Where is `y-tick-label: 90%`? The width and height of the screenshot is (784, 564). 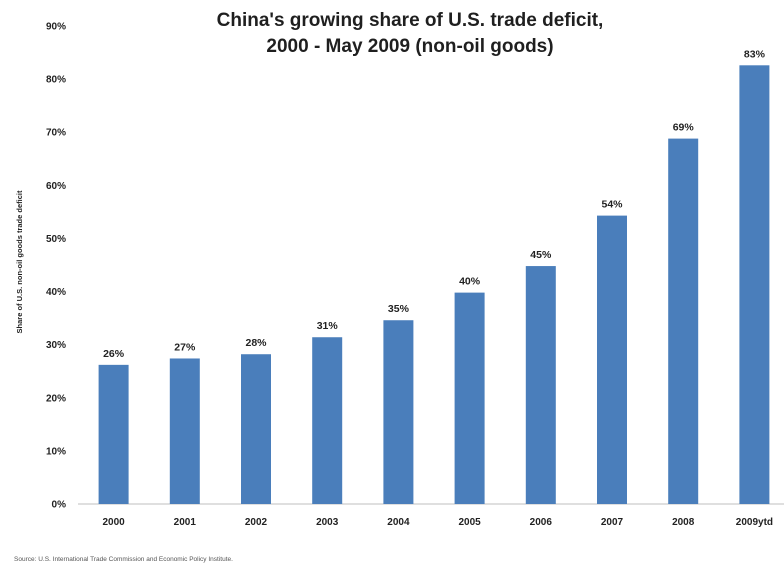 y-tick-label: 90% is located at coordinates (56, 27).